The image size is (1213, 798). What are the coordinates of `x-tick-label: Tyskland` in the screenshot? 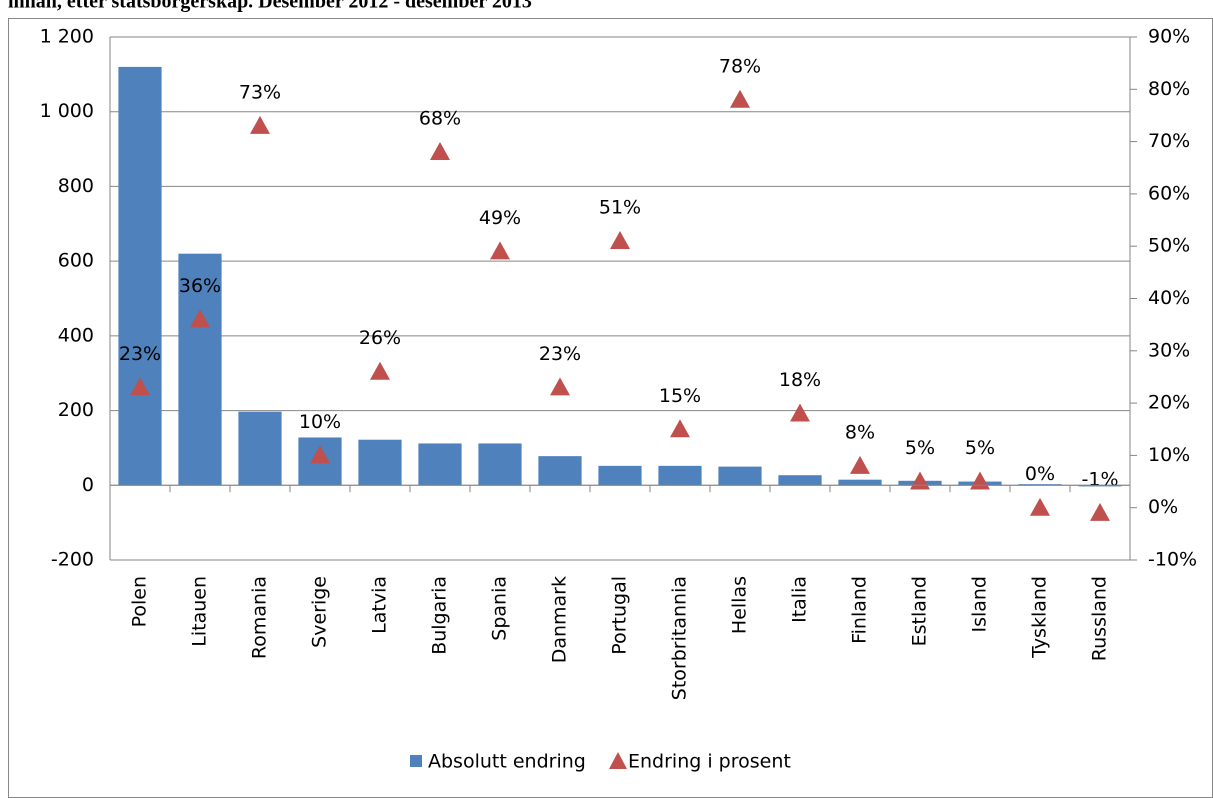 It's located at (1040, 617).